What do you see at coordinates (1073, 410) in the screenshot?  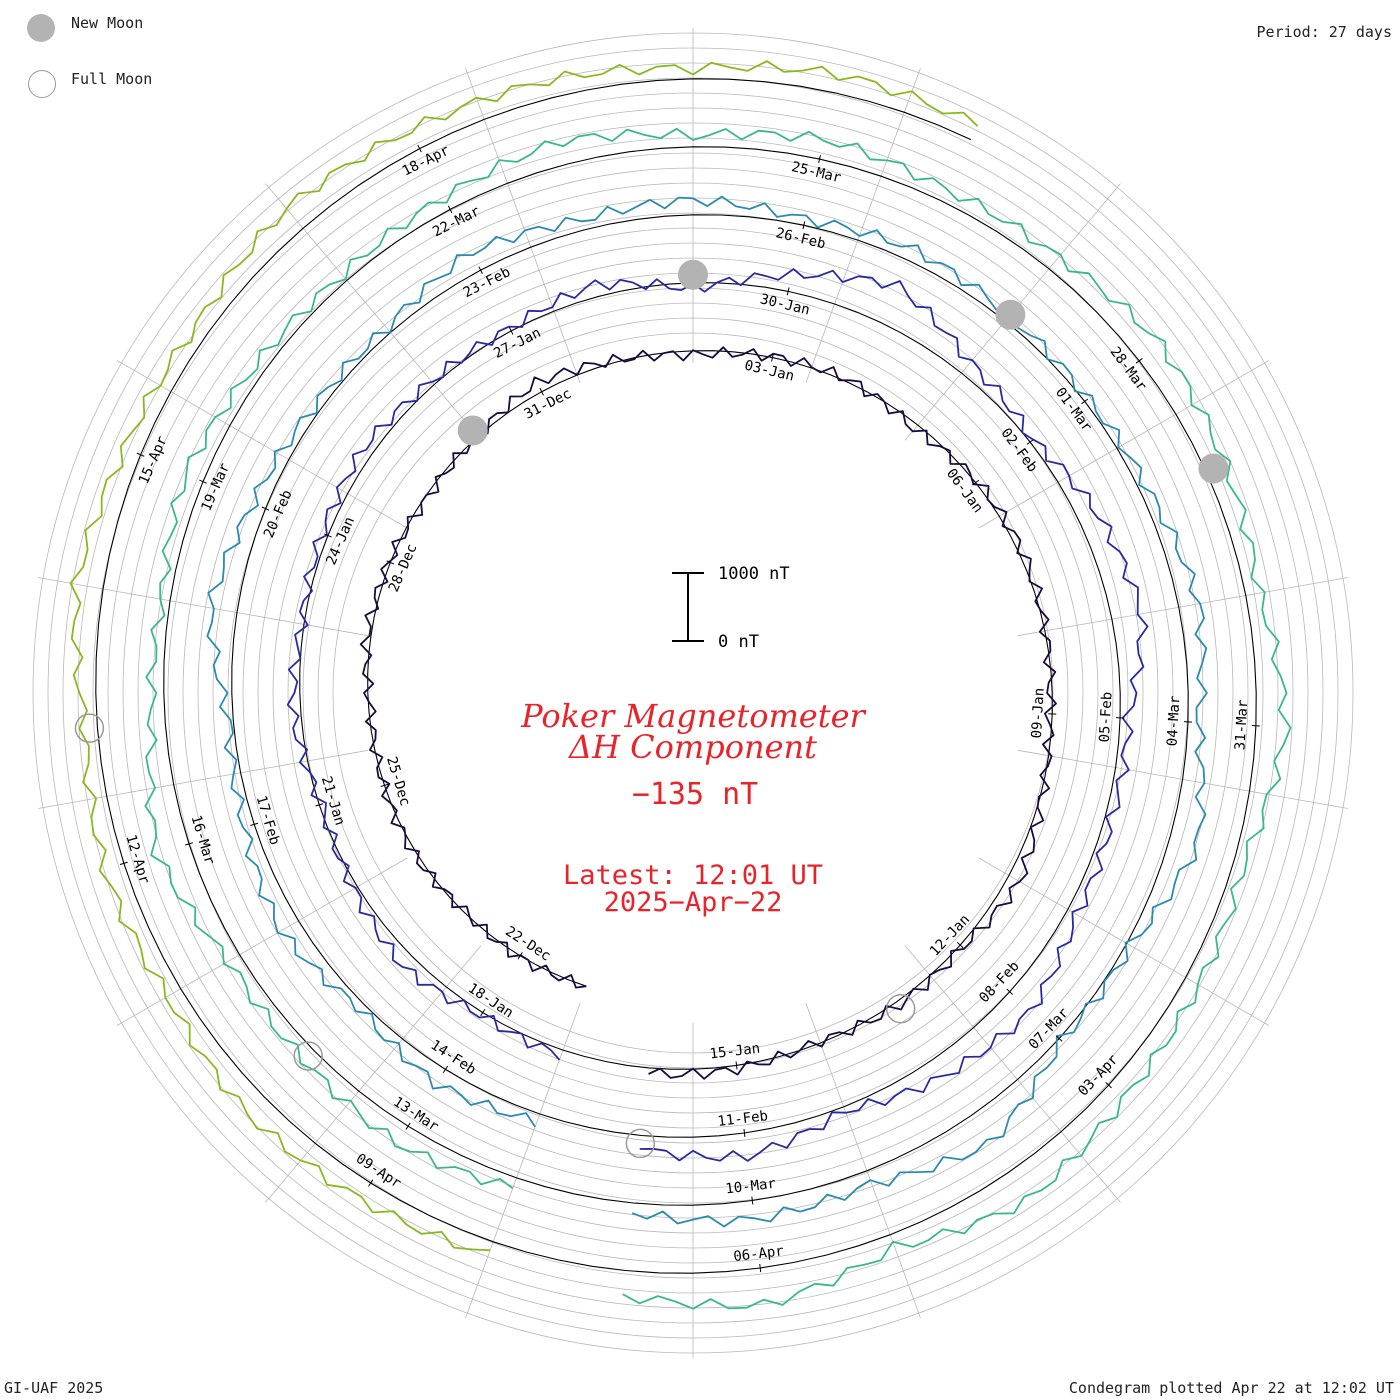 I see `date-tick-label: 01-Mar` at bounding box center [1073, 410].